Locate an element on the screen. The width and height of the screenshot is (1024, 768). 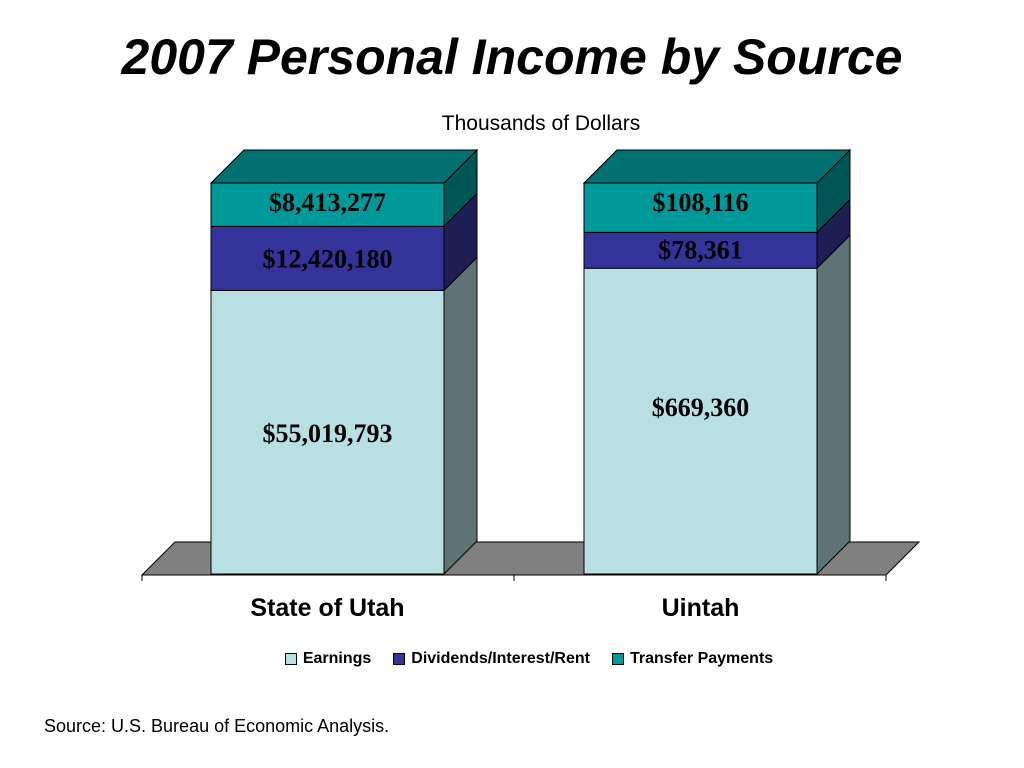
legend-item-transfer: Transfer Payments is located at coordinates (692, 659).